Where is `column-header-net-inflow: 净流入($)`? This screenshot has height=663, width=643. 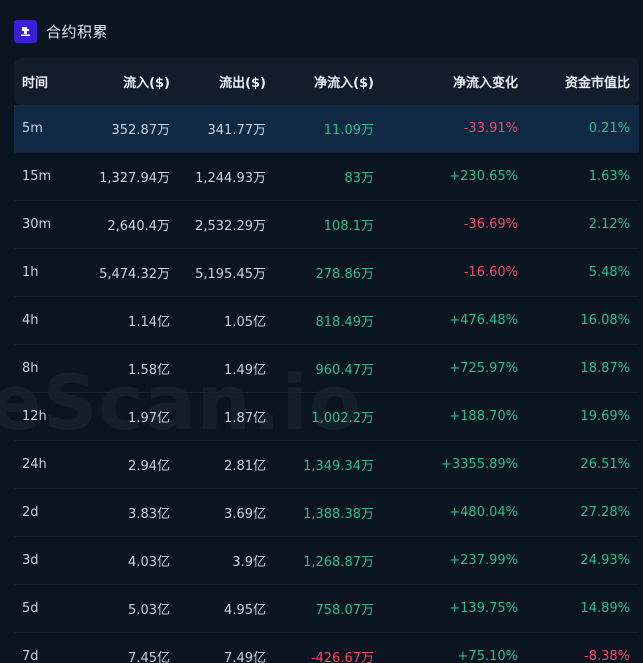 column-header-net-inflow: 净流入($) is located at coordinates (344, 83).